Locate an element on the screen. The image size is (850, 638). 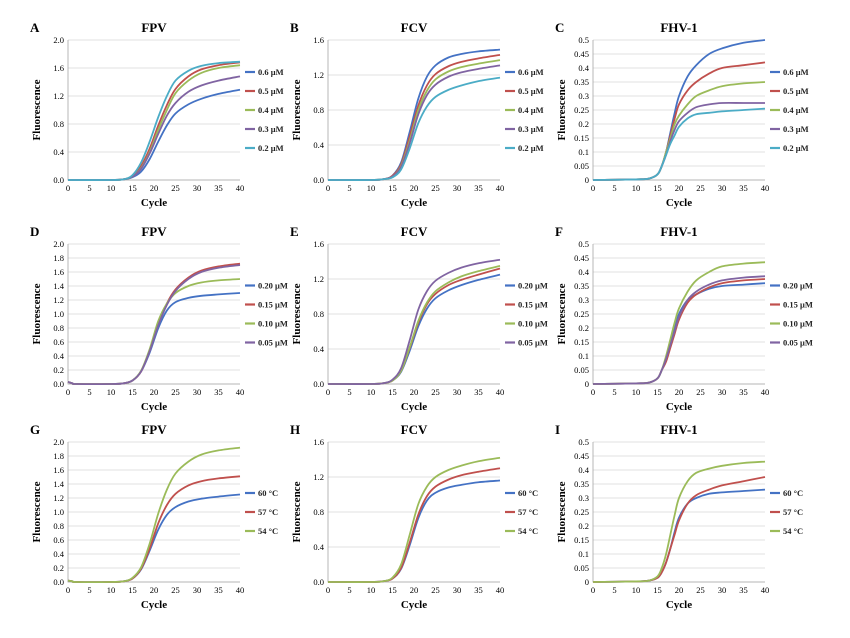
axes is located at coordinates (153, 110).